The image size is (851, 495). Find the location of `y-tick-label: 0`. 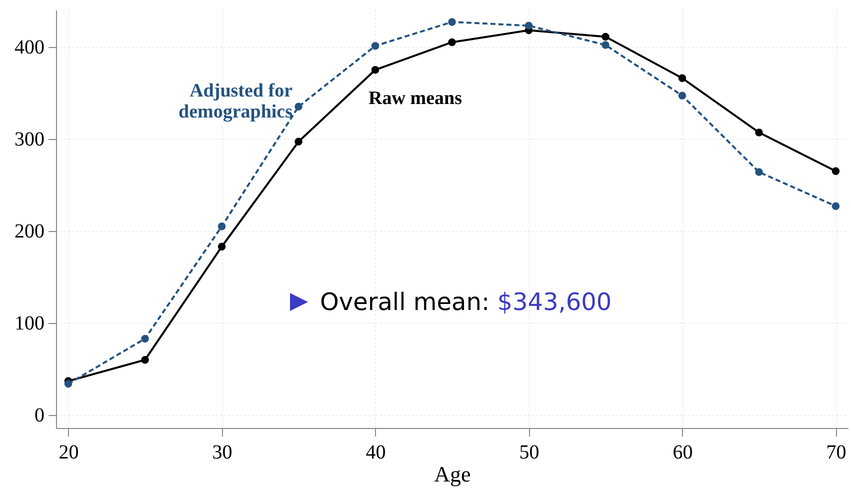

y-tick-label: 0 is located at coordinates (39, 415).